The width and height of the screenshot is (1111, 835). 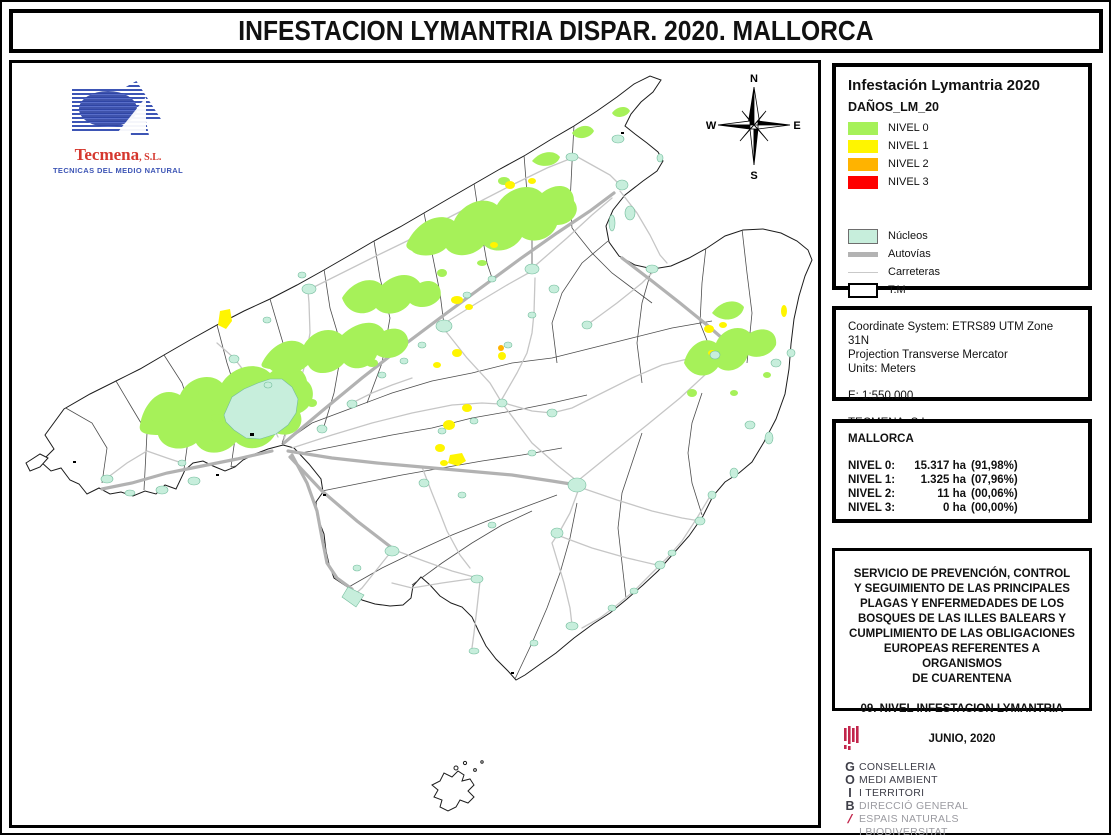 I want to click on legend-item-tm: T.M, so click(x=962, y=290).